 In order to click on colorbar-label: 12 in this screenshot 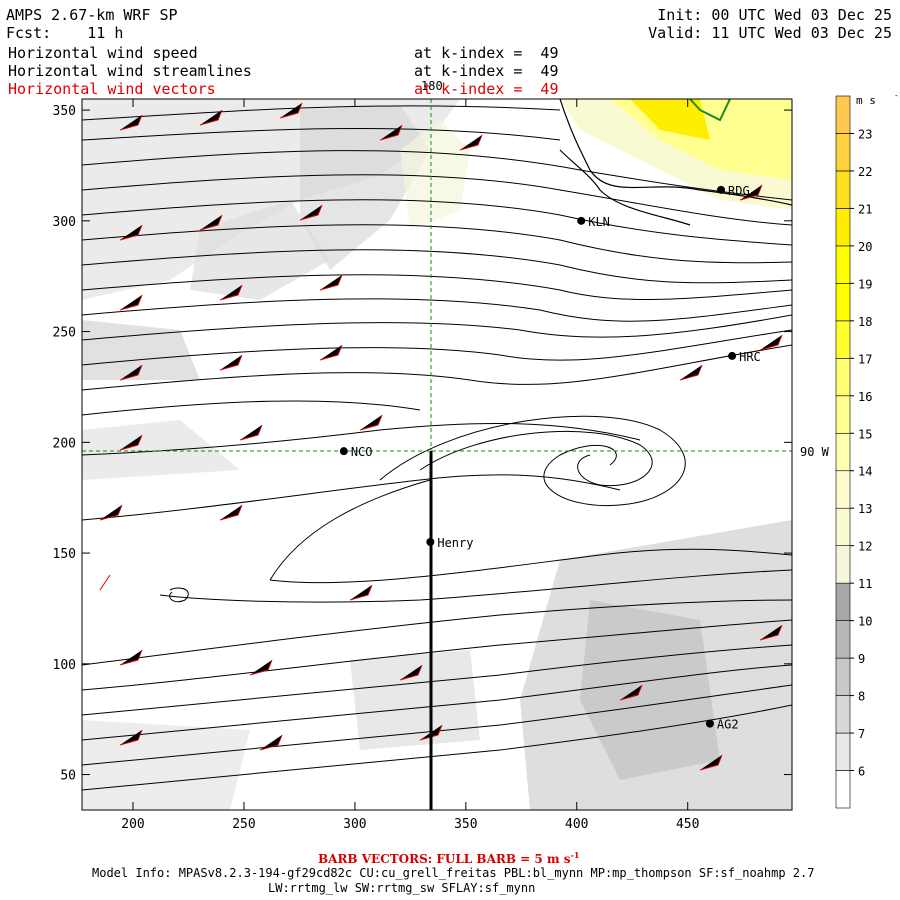, I will do `click(865, 547)`.